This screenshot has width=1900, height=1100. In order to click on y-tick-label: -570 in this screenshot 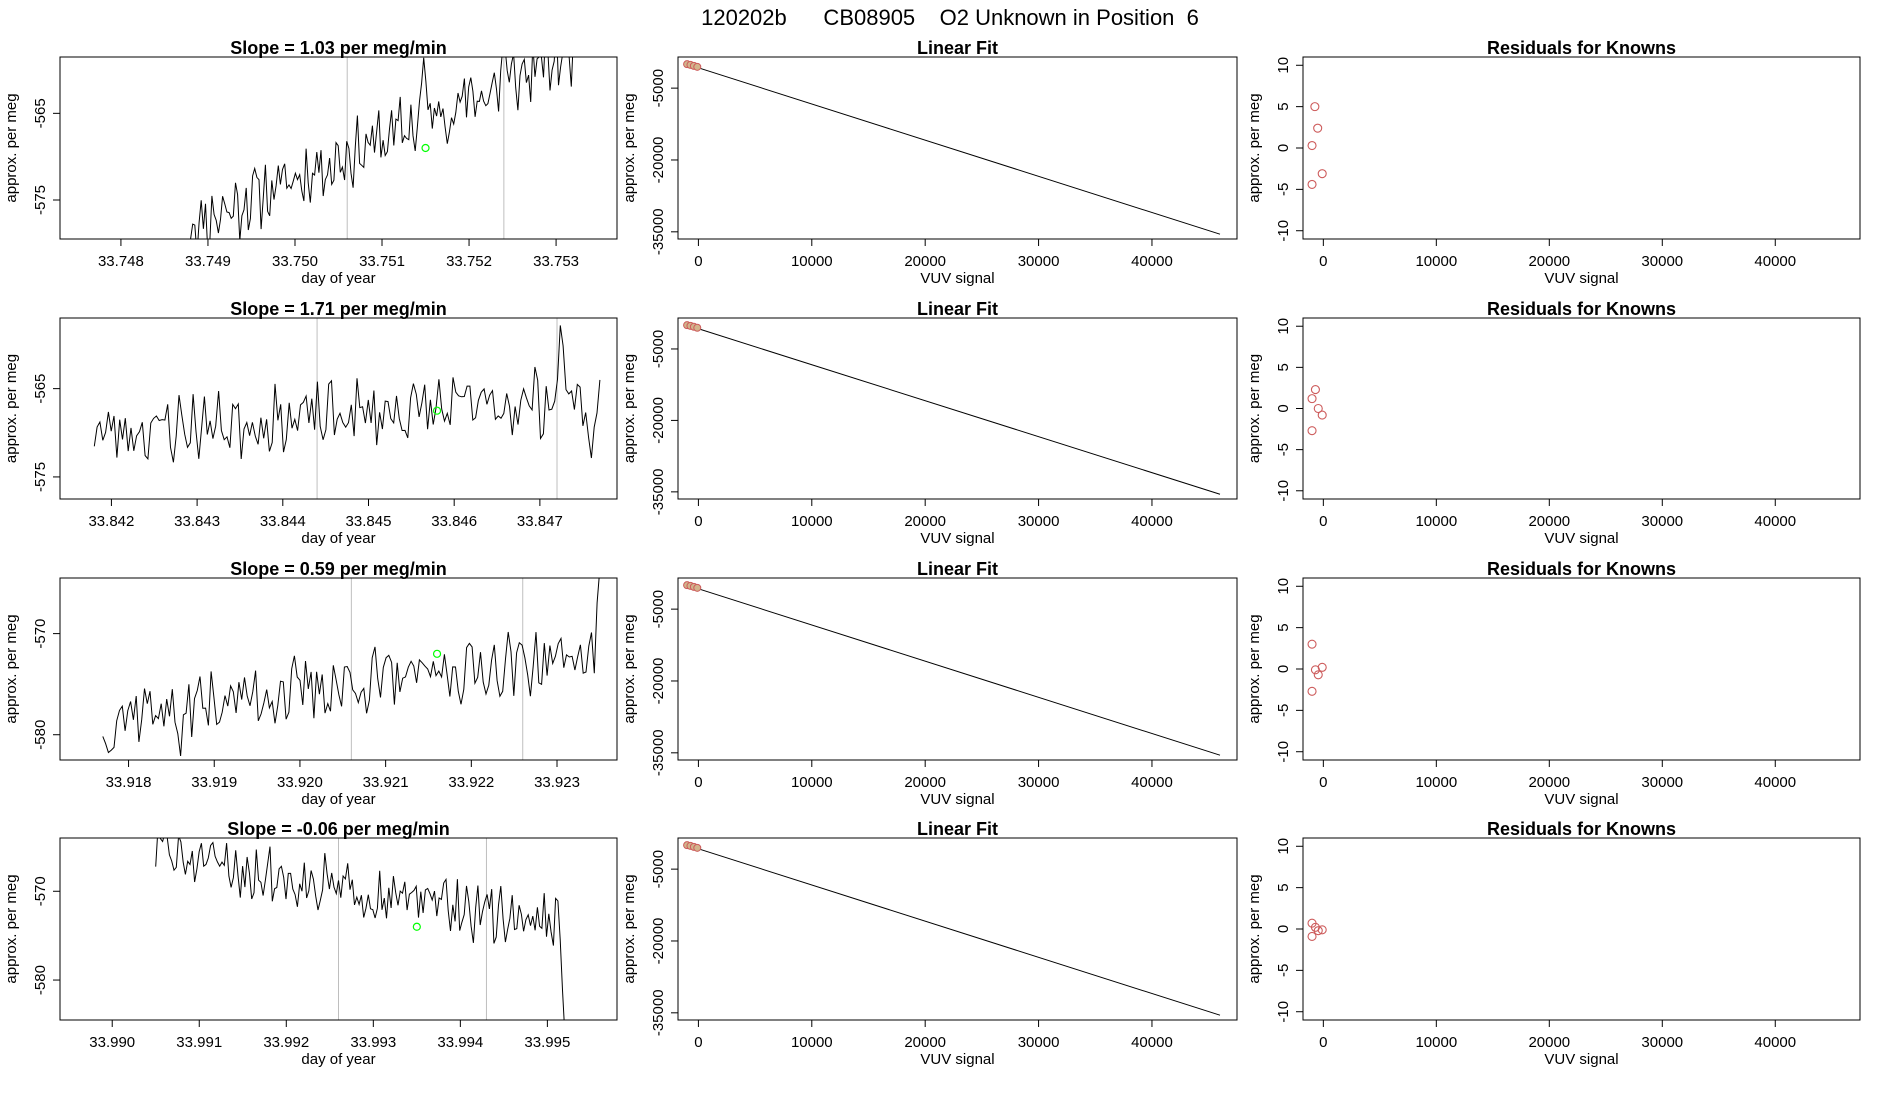, I will do `click(40, 634)`.